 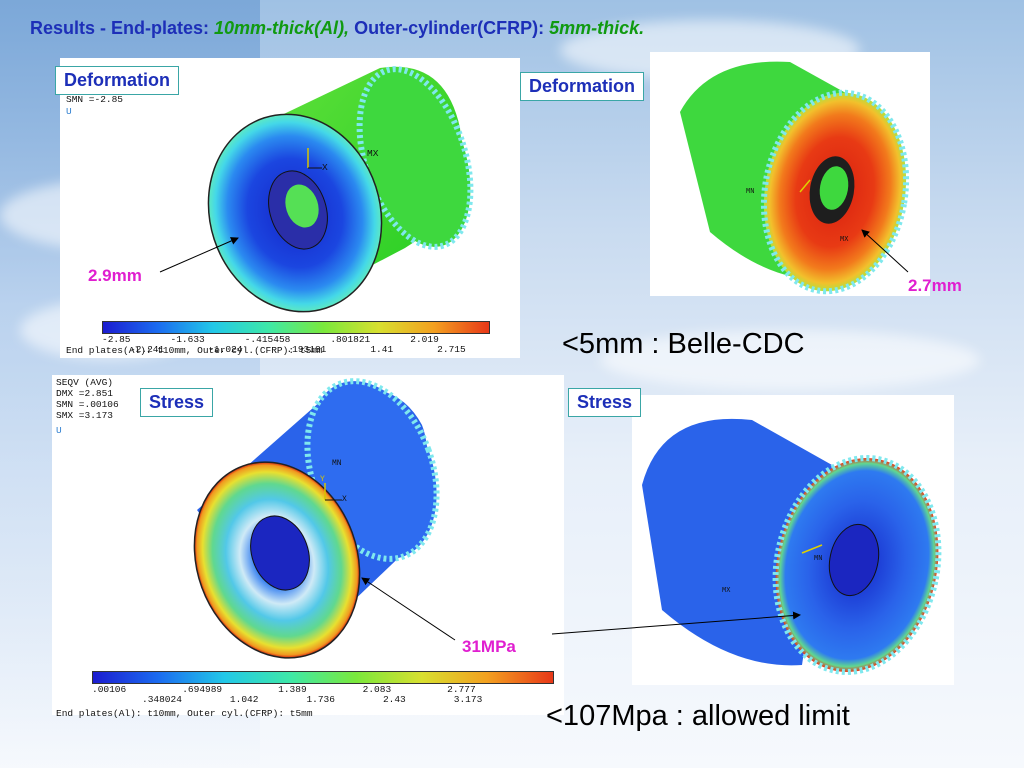 I want to click on tick: -1.633, so click(x=187, y=339).